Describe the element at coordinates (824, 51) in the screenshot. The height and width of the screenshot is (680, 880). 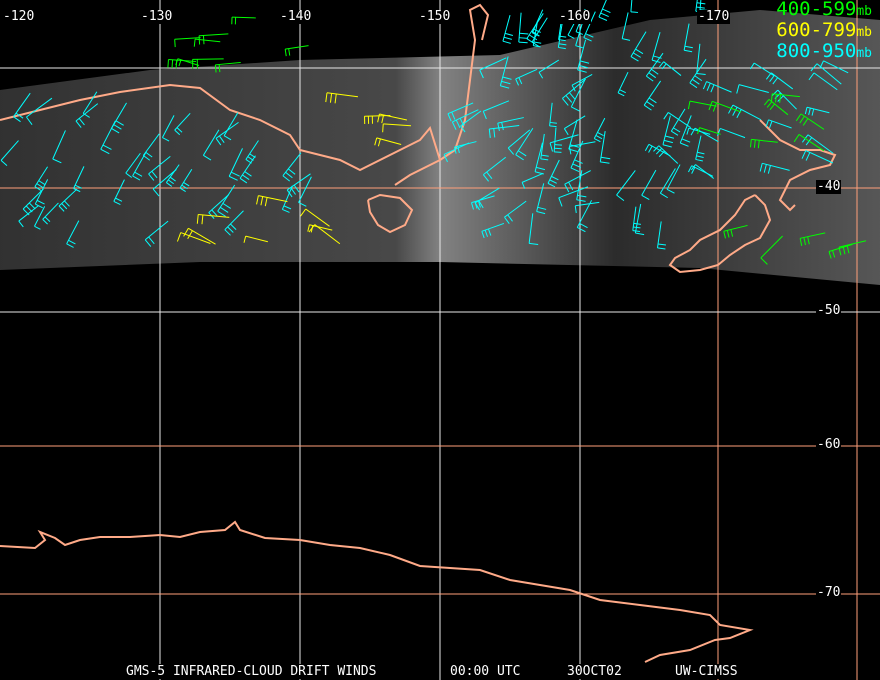
I see `legend-entry: 800-950mb` at that location.